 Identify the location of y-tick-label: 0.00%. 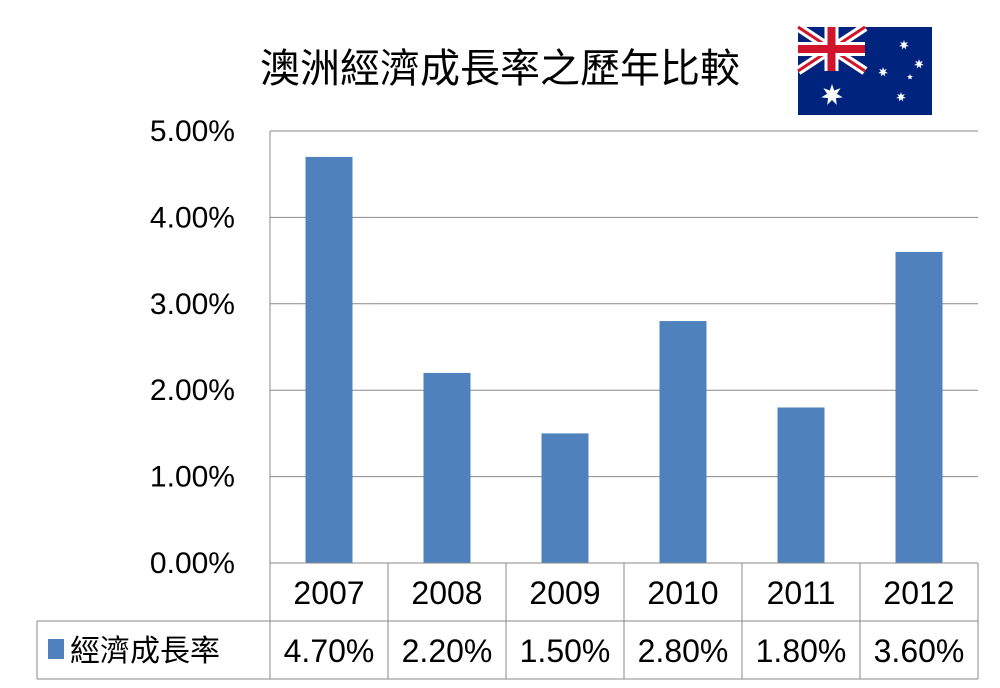
(192, 563).